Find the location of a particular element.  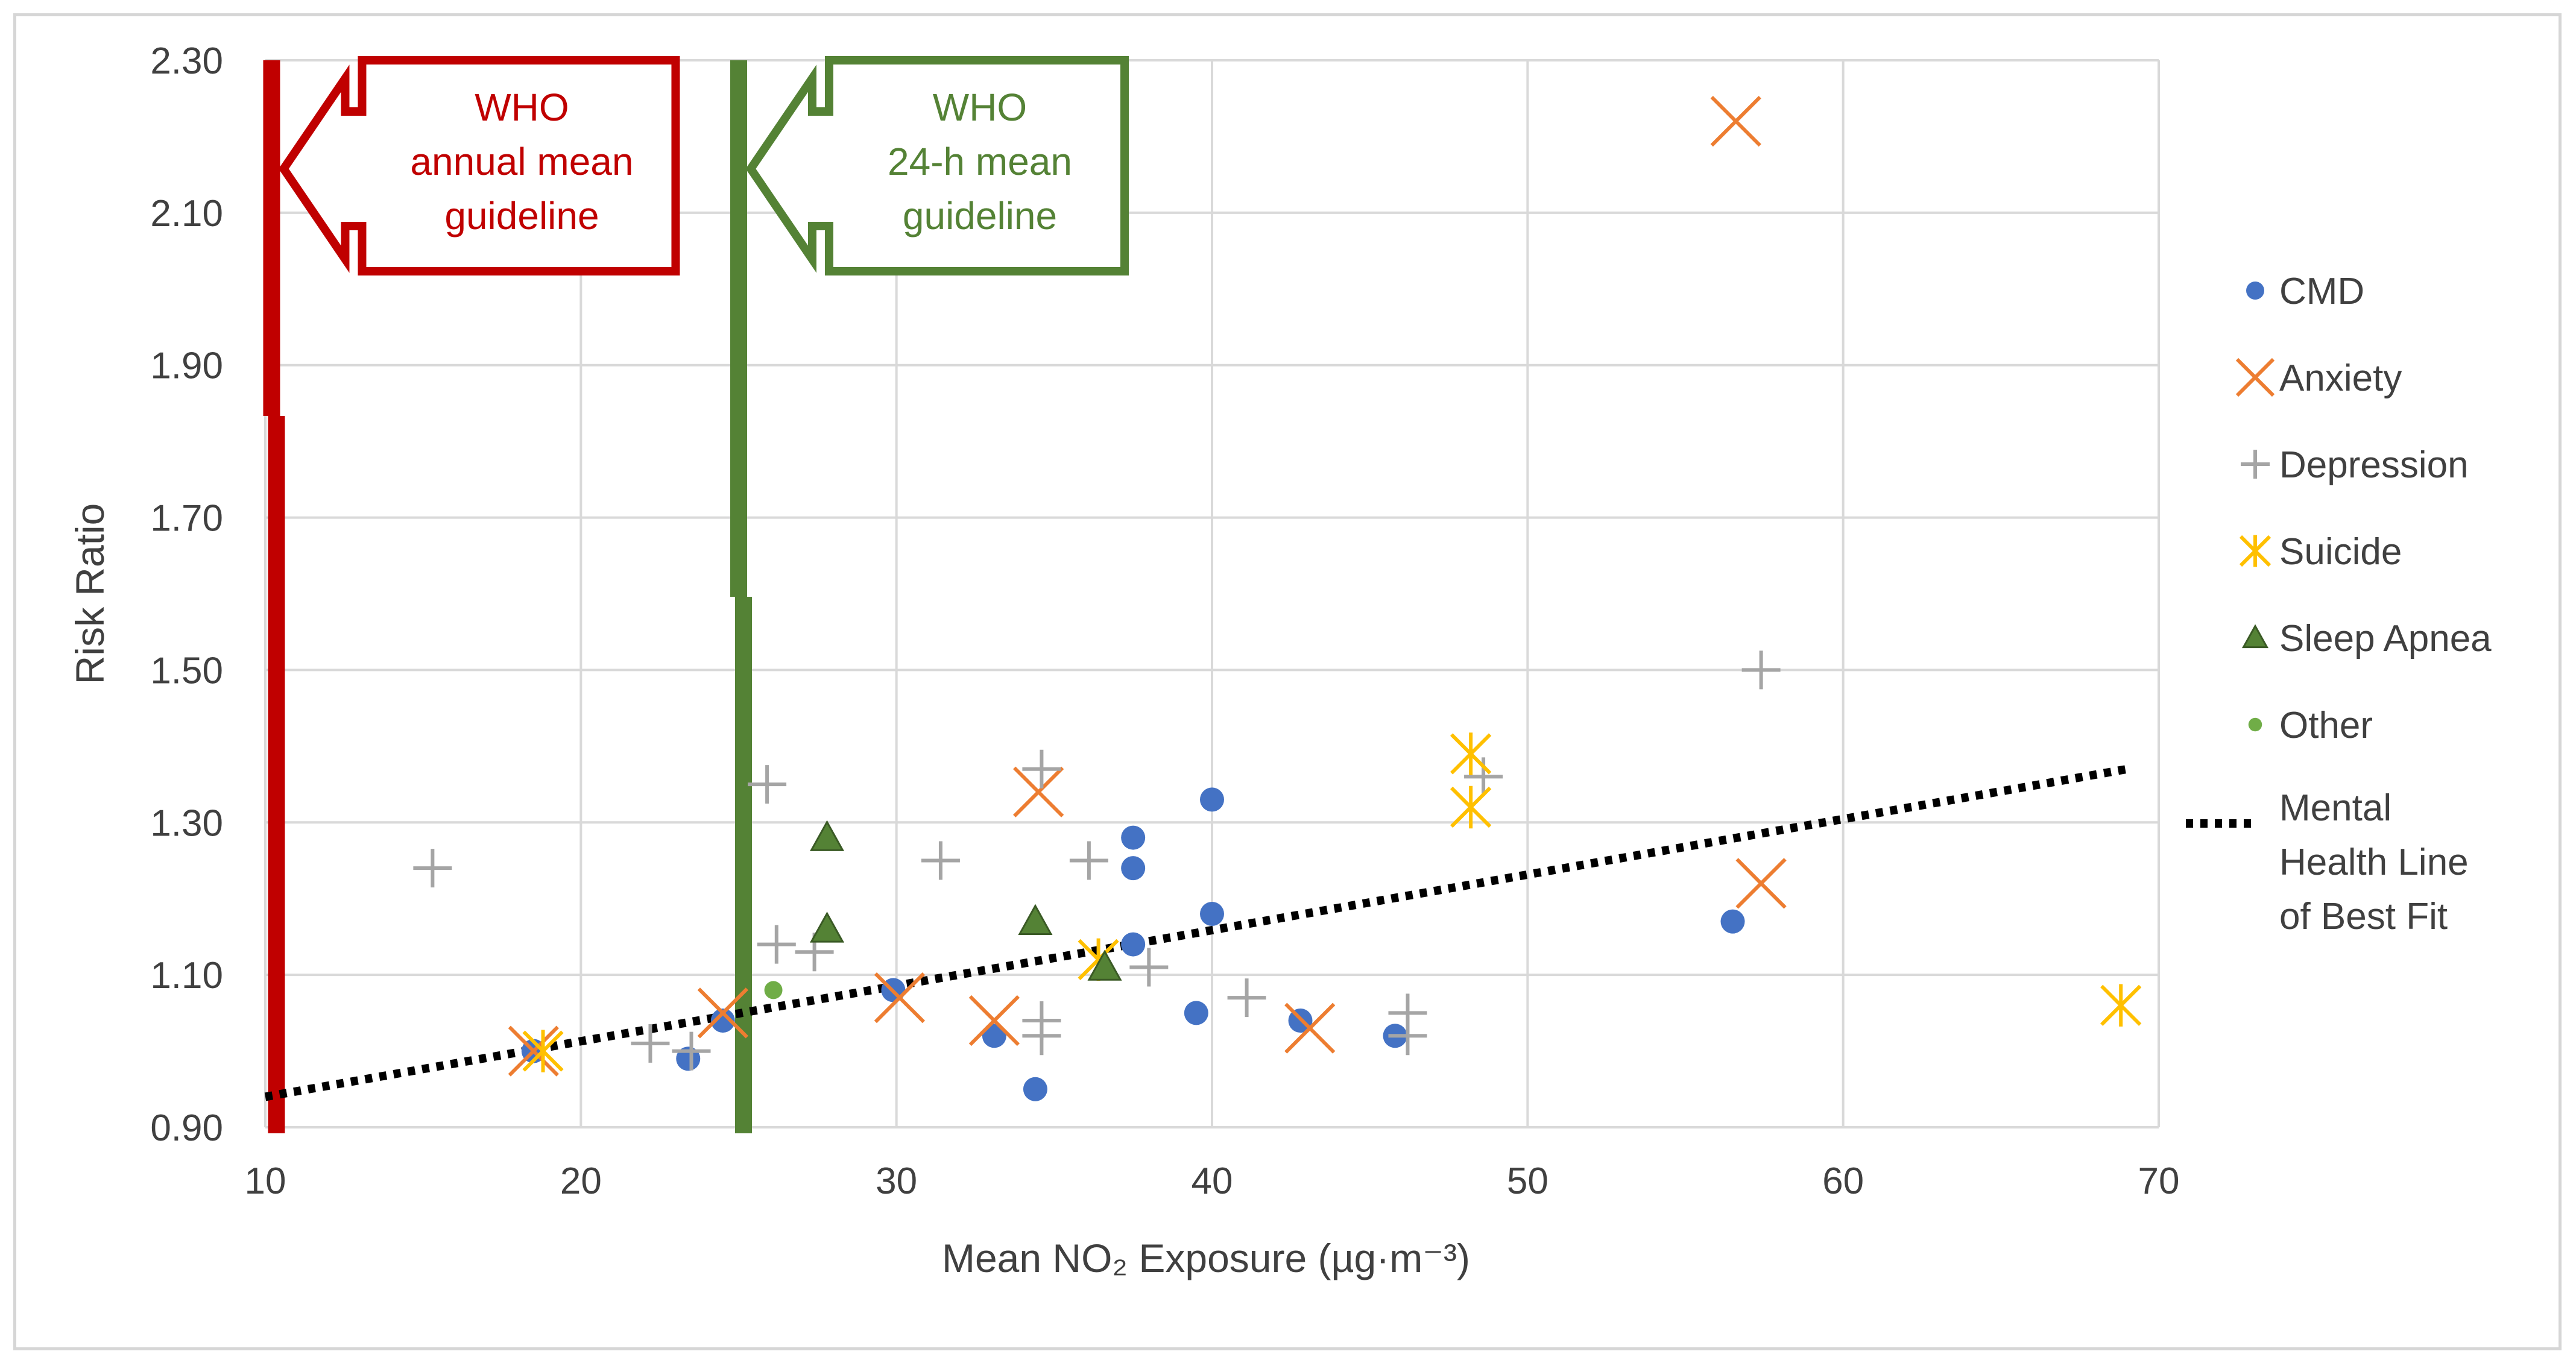

x-tick-label: 10 is located at coordinates (265, 1181).